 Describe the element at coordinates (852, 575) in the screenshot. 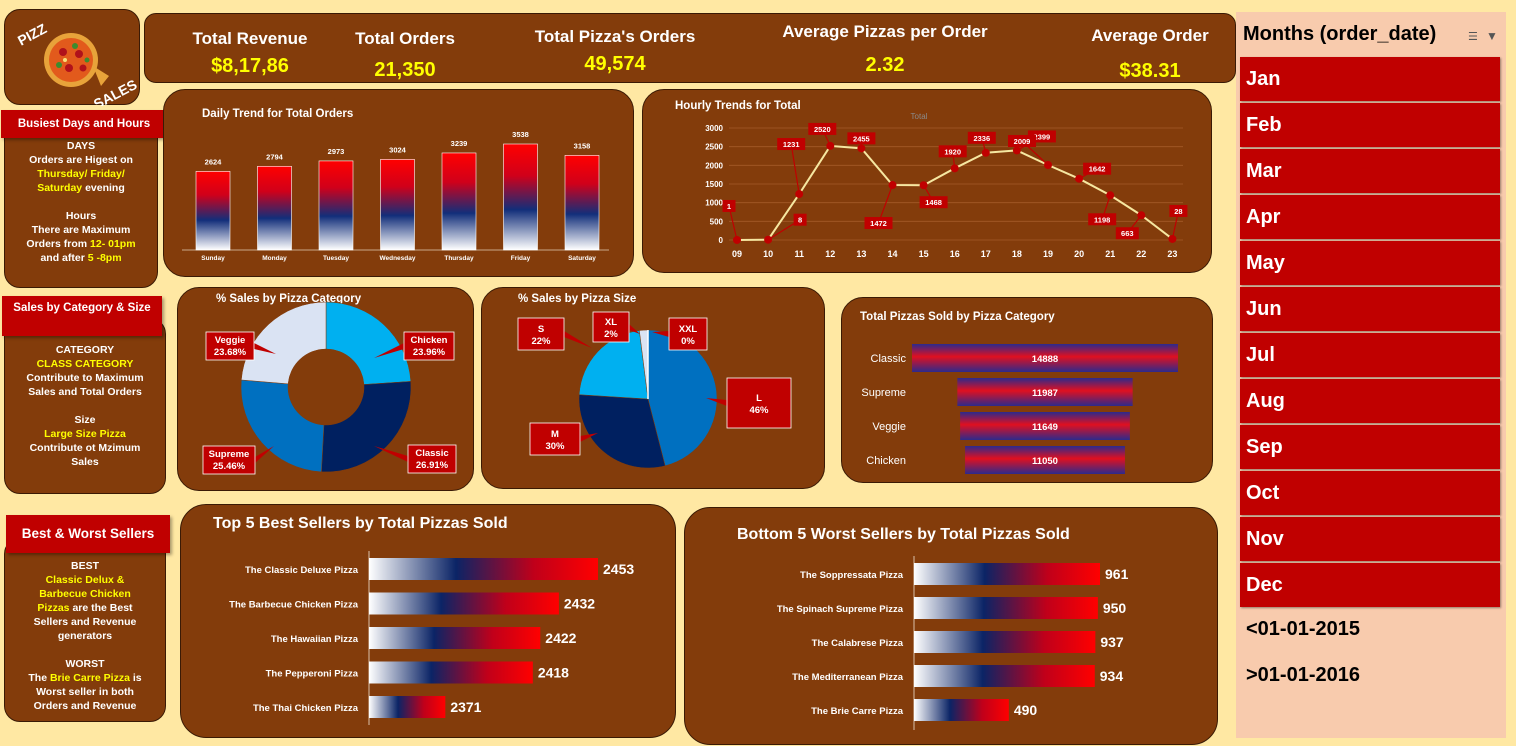

I see `bottom5-category: The Soppressata Pizza` at that location.